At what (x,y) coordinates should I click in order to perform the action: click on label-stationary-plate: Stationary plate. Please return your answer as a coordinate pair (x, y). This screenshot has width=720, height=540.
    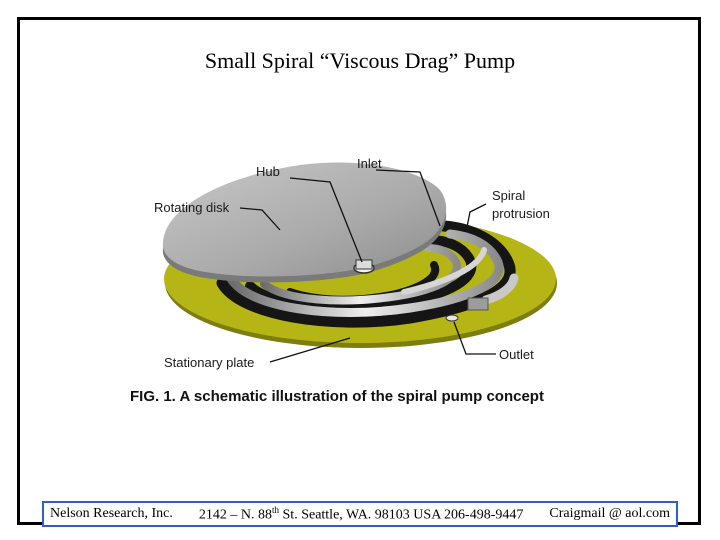
    Looking at the image, I should click on (209, 362).